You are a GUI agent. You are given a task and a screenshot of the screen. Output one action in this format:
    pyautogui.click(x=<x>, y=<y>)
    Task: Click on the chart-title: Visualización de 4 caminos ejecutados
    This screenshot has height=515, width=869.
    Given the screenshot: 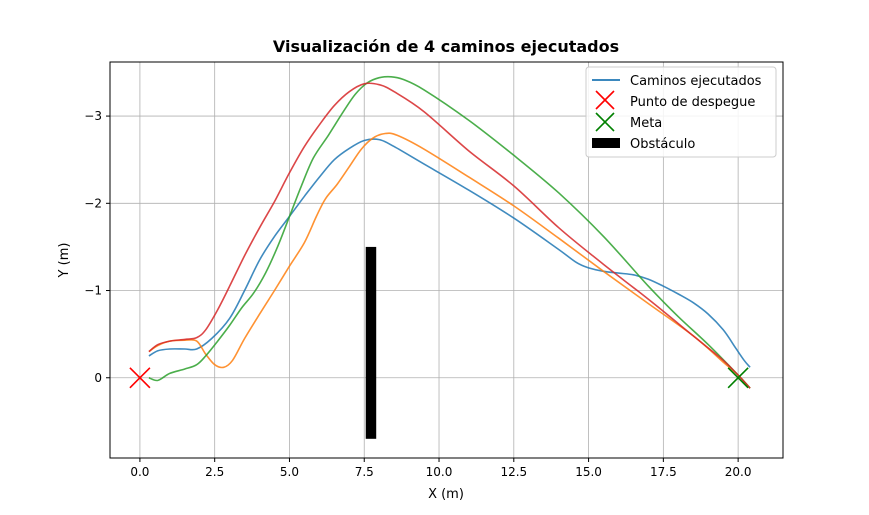 What is the action you would take?
    pyautogui.click(x=446, y=46)
    